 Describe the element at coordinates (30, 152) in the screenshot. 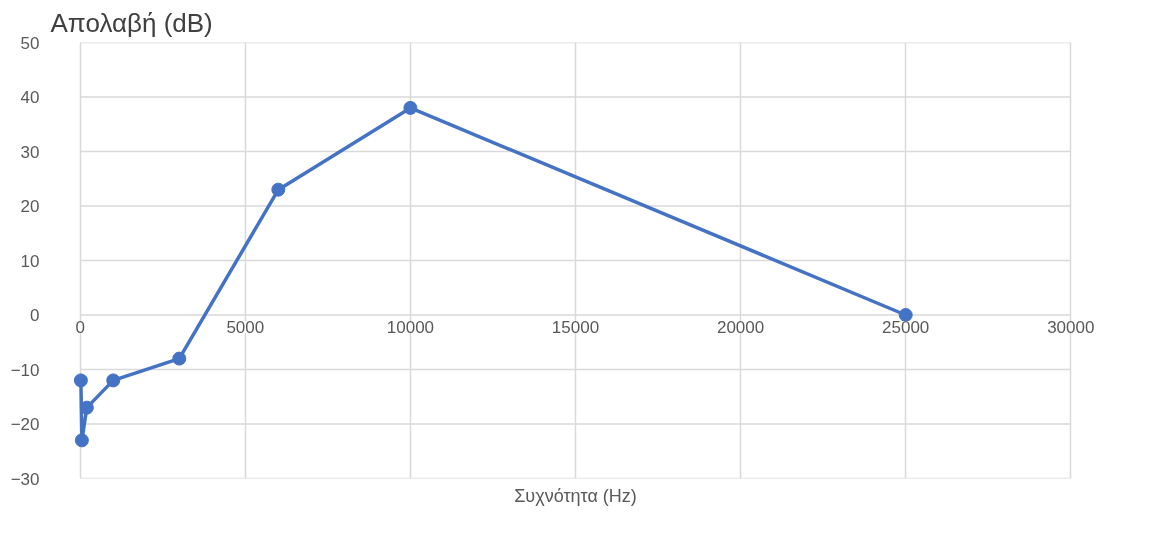

I see `y-tick-label: 30` at that location.